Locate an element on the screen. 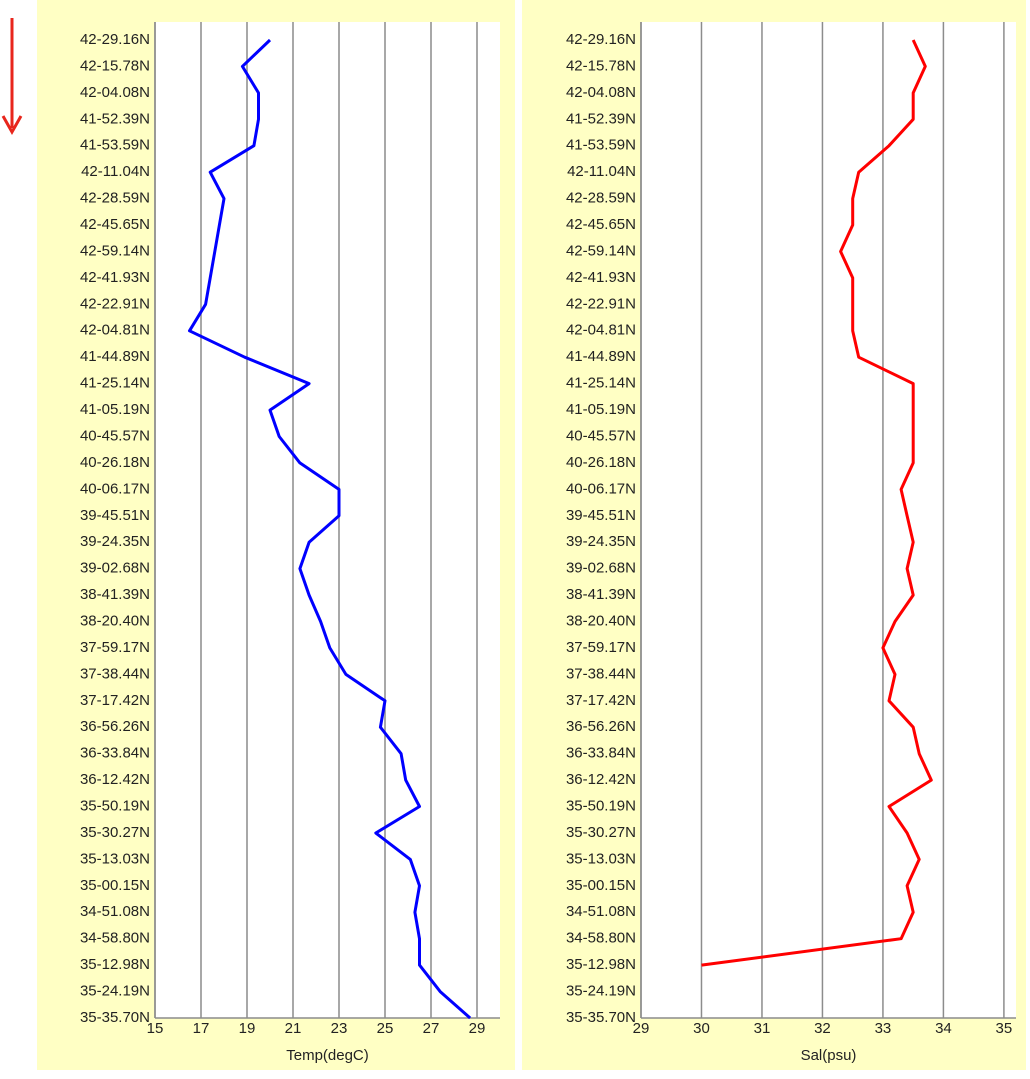 The width and height of the screenshot is (1030, 1079). x-tick-label: 30 is located at coordinates (701, 1028).